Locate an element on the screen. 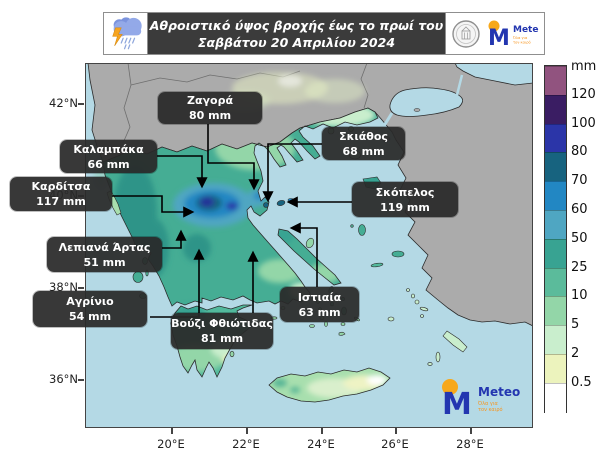  header-icon-cell is located at coordinates (125, 33).